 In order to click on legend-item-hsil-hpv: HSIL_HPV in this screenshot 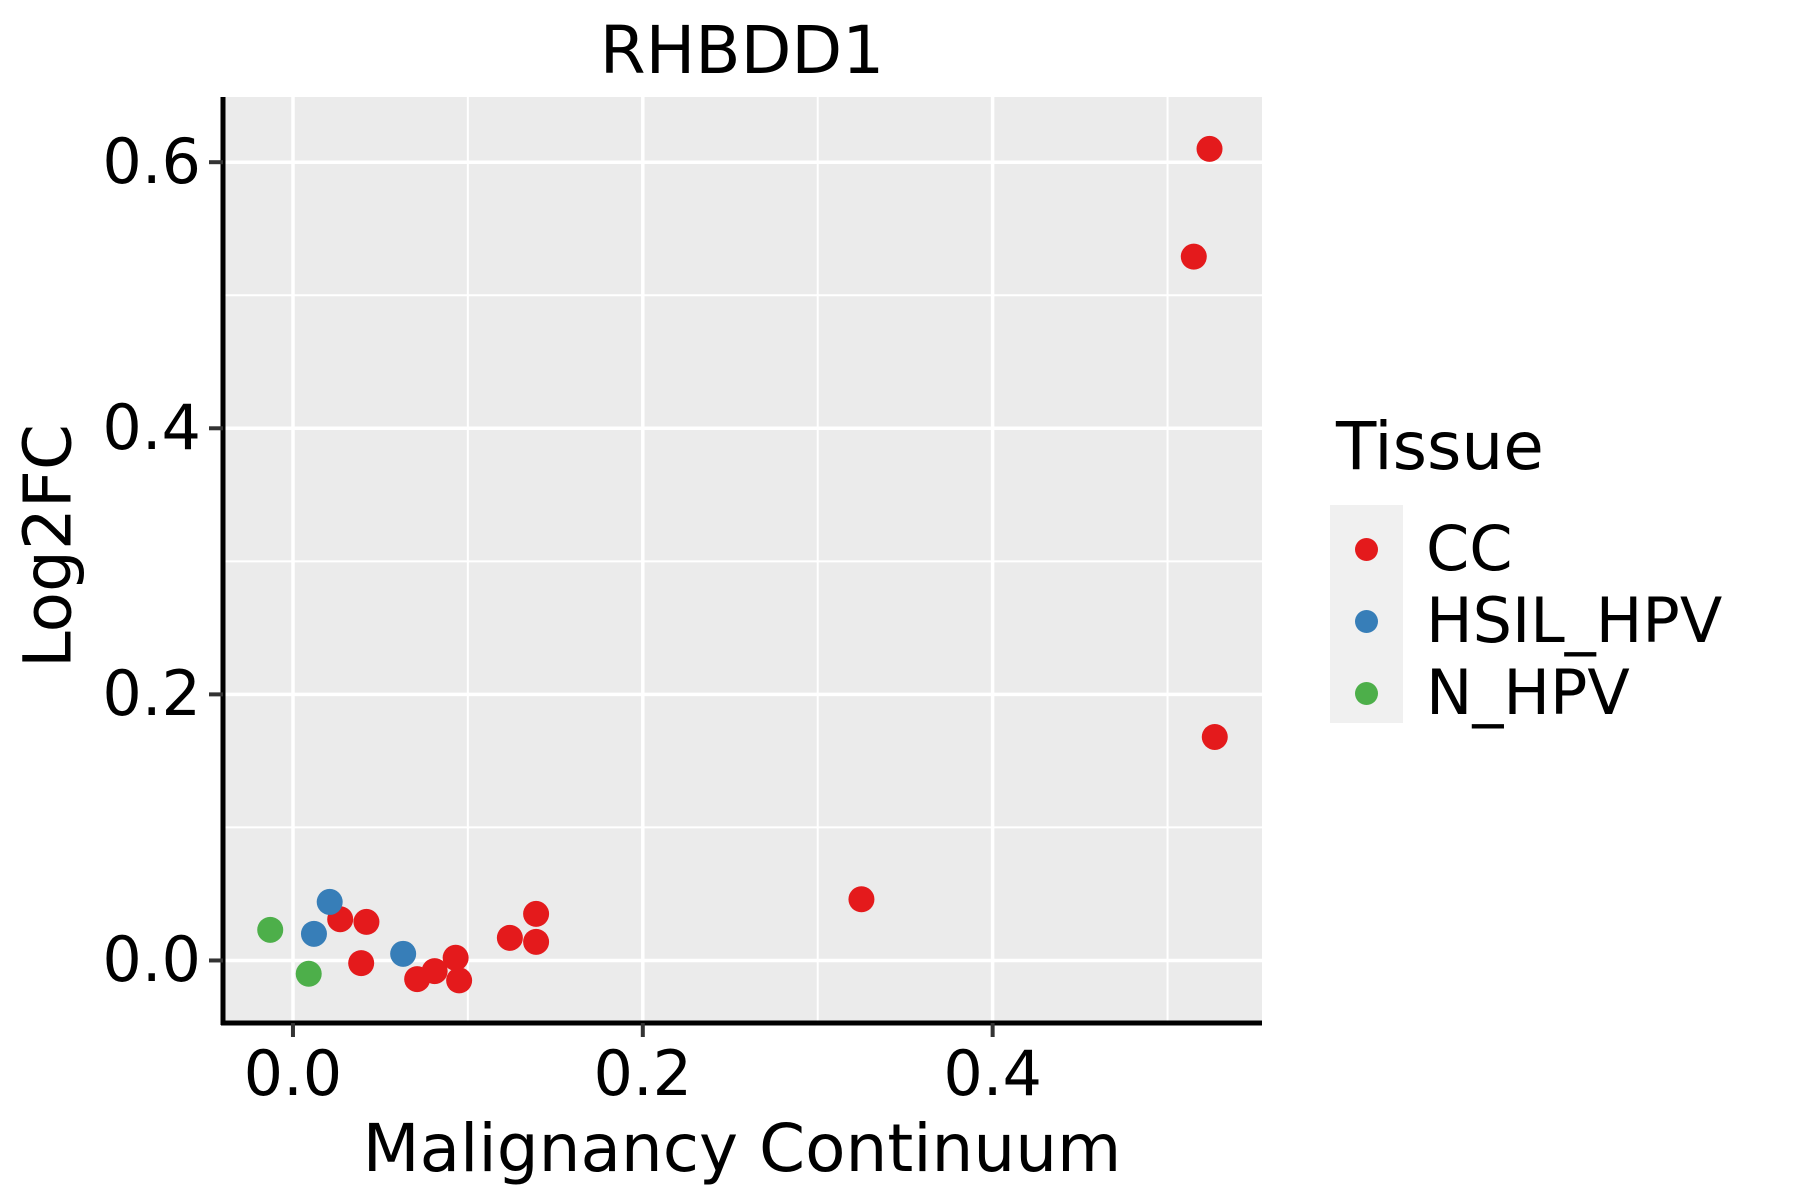, I will do `click(1526, 621)`.